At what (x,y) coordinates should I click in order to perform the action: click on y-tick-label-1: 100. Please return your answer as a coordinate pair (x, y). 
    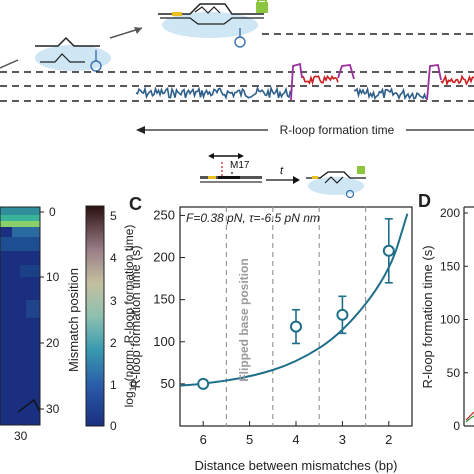
    Looking at the image, I should click on (164, 341).